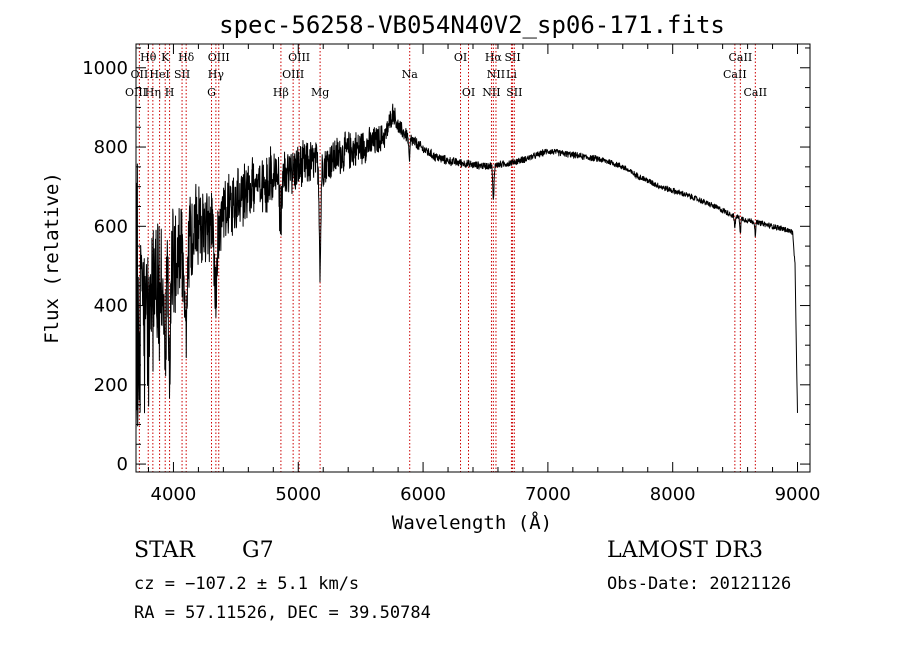  Describe the element at coordinates (494, 57) in the screenshot. I see `line-marker-label-19: Hα` at that location.